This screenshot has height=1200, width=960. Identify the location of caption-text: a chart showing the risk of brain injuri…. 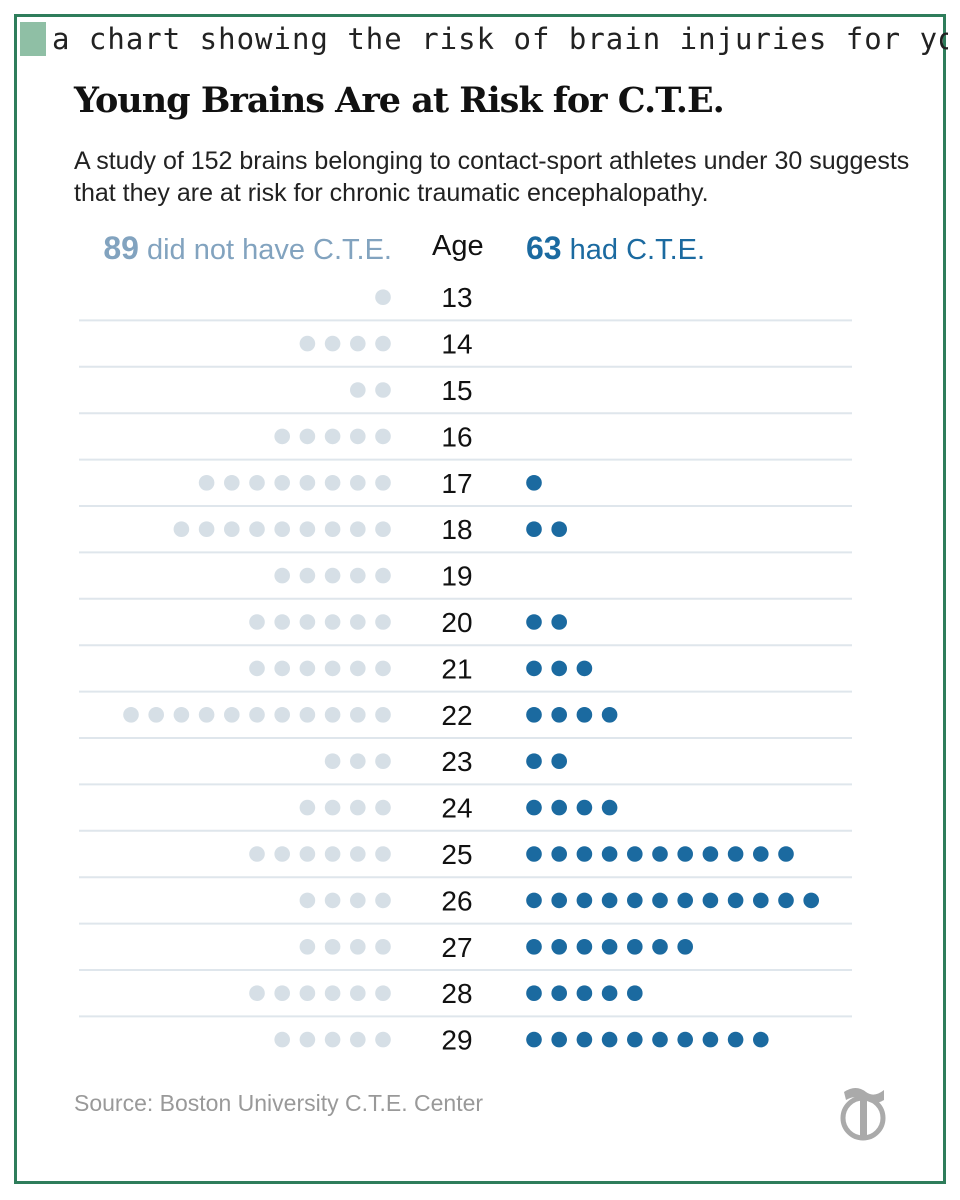
(500, 39).